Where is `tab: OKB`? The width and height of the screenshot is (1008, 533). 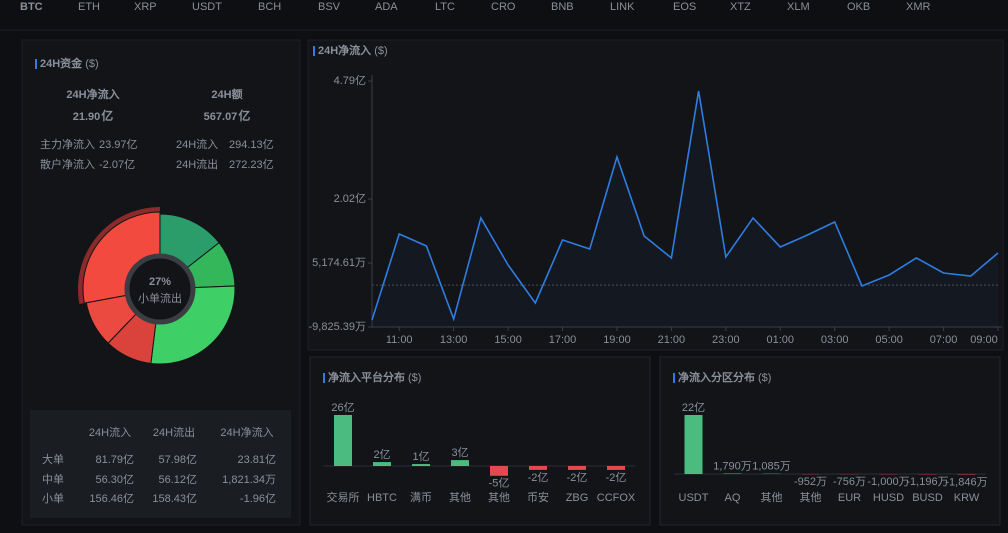
tab: OKB is located at coordinates (858, 7).